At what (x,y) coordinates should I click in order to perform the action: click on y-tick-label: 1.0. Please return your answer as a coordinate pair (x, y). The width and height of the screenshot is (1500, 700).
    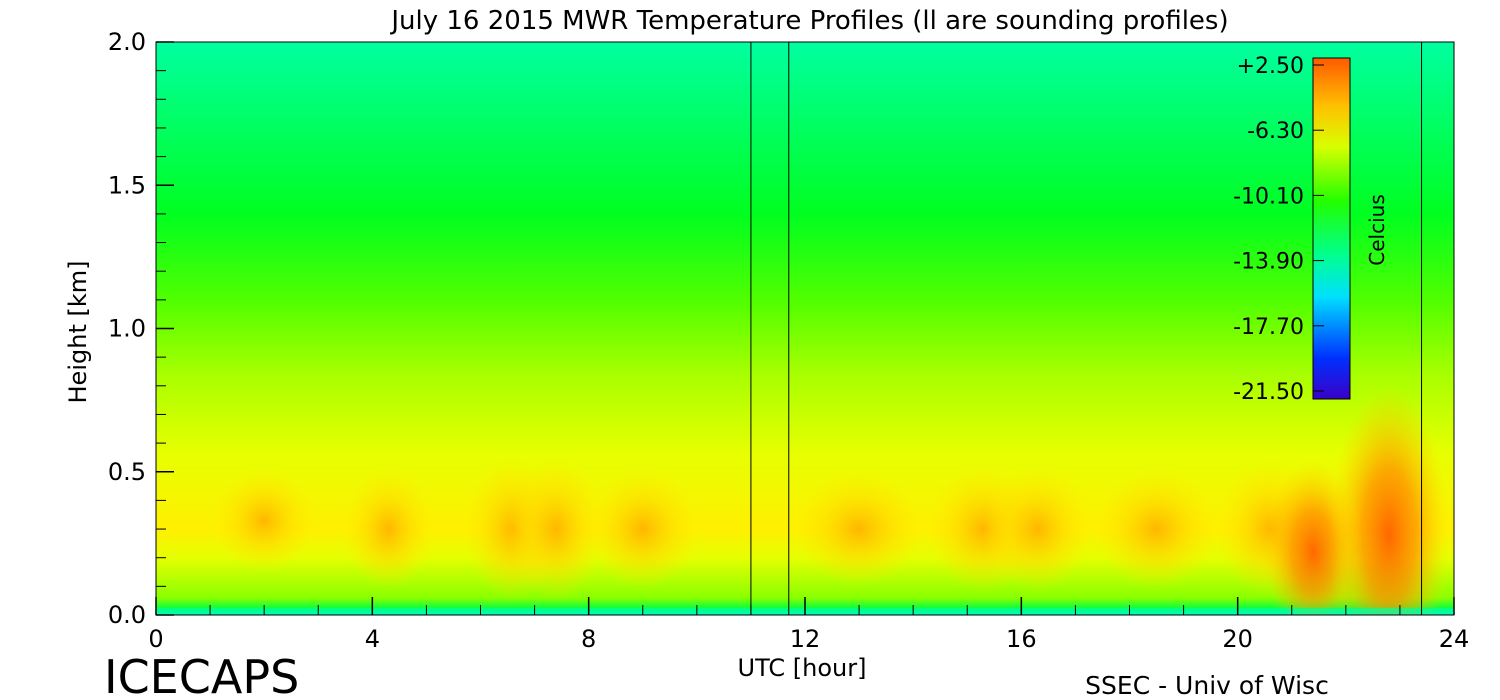
    Looking at the image, I should click on (127, 329).